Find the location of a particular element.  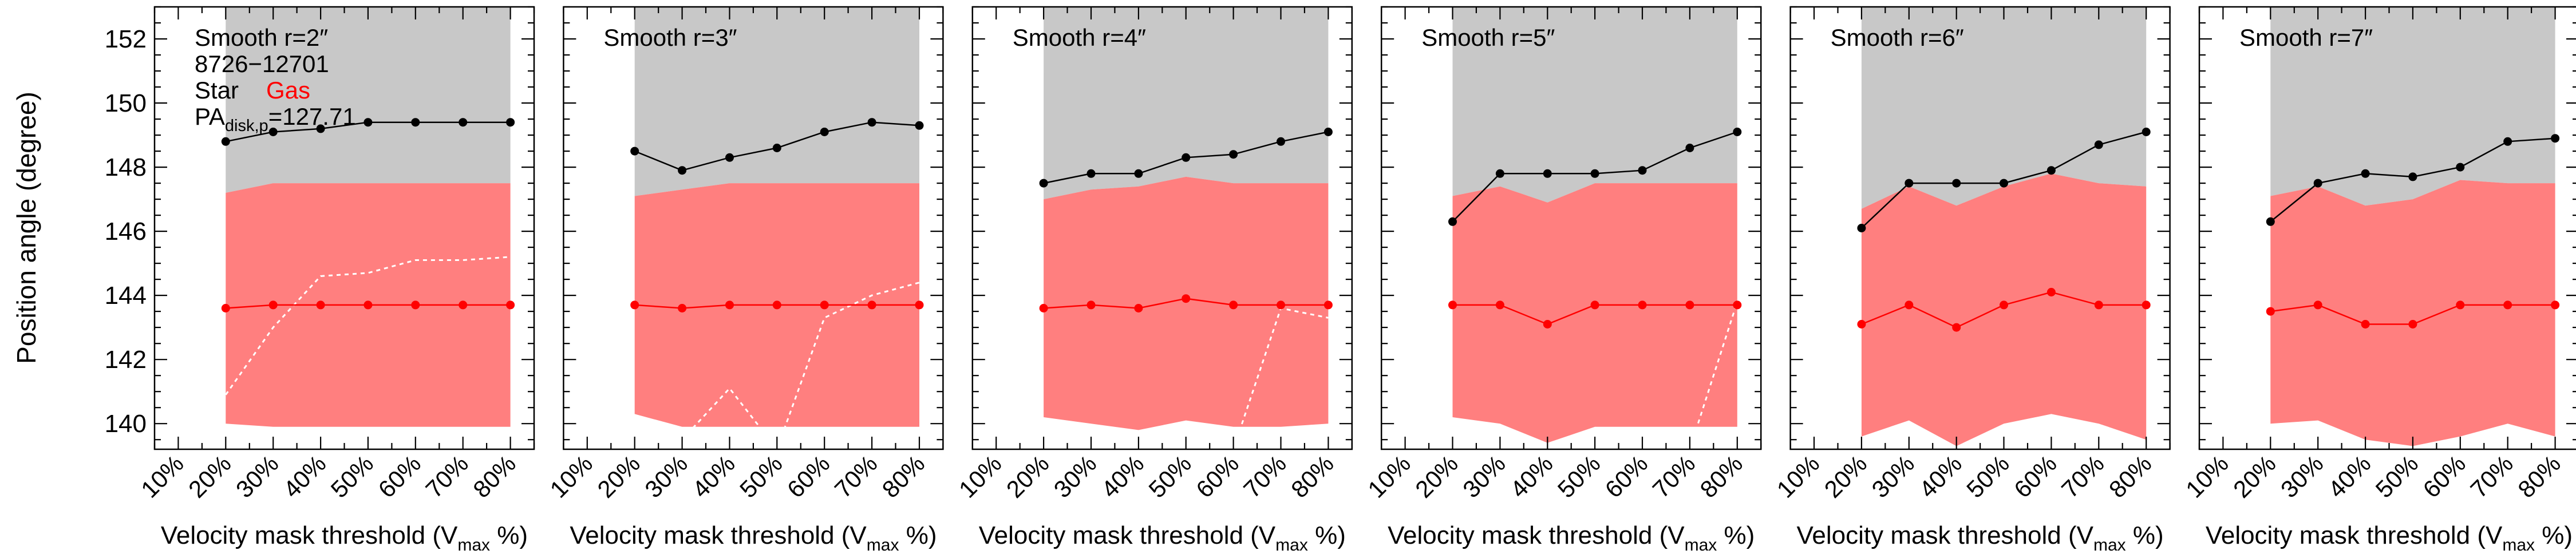

y-tick-label: 150 is located at coordinates (126, 103).